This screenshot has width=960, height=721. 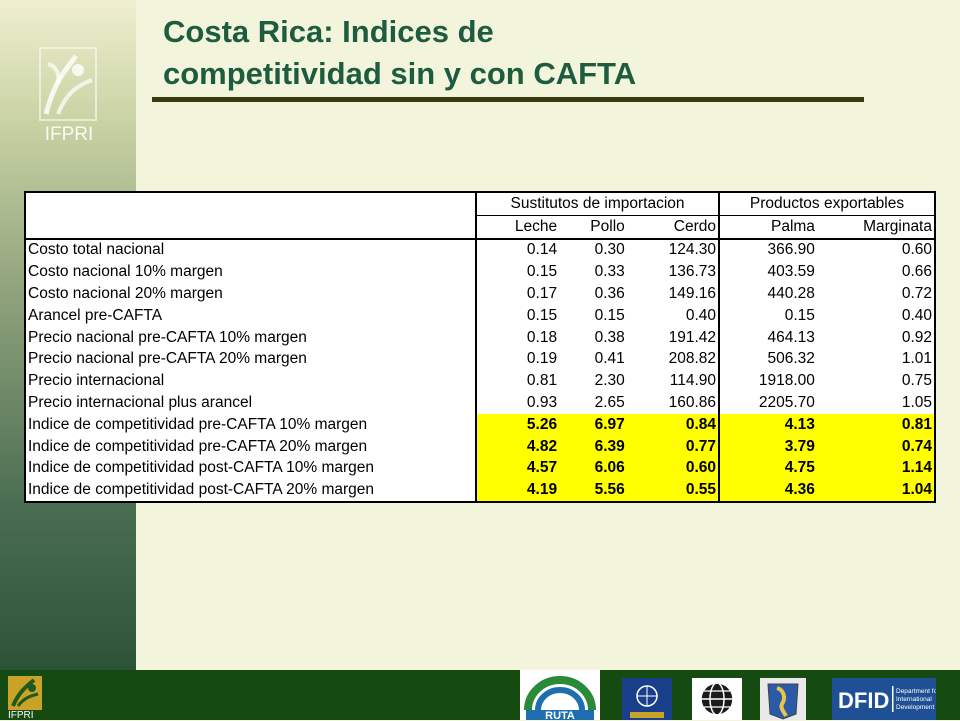 I want to click on cell-palma: 440.28, so click(x=791, y=294).